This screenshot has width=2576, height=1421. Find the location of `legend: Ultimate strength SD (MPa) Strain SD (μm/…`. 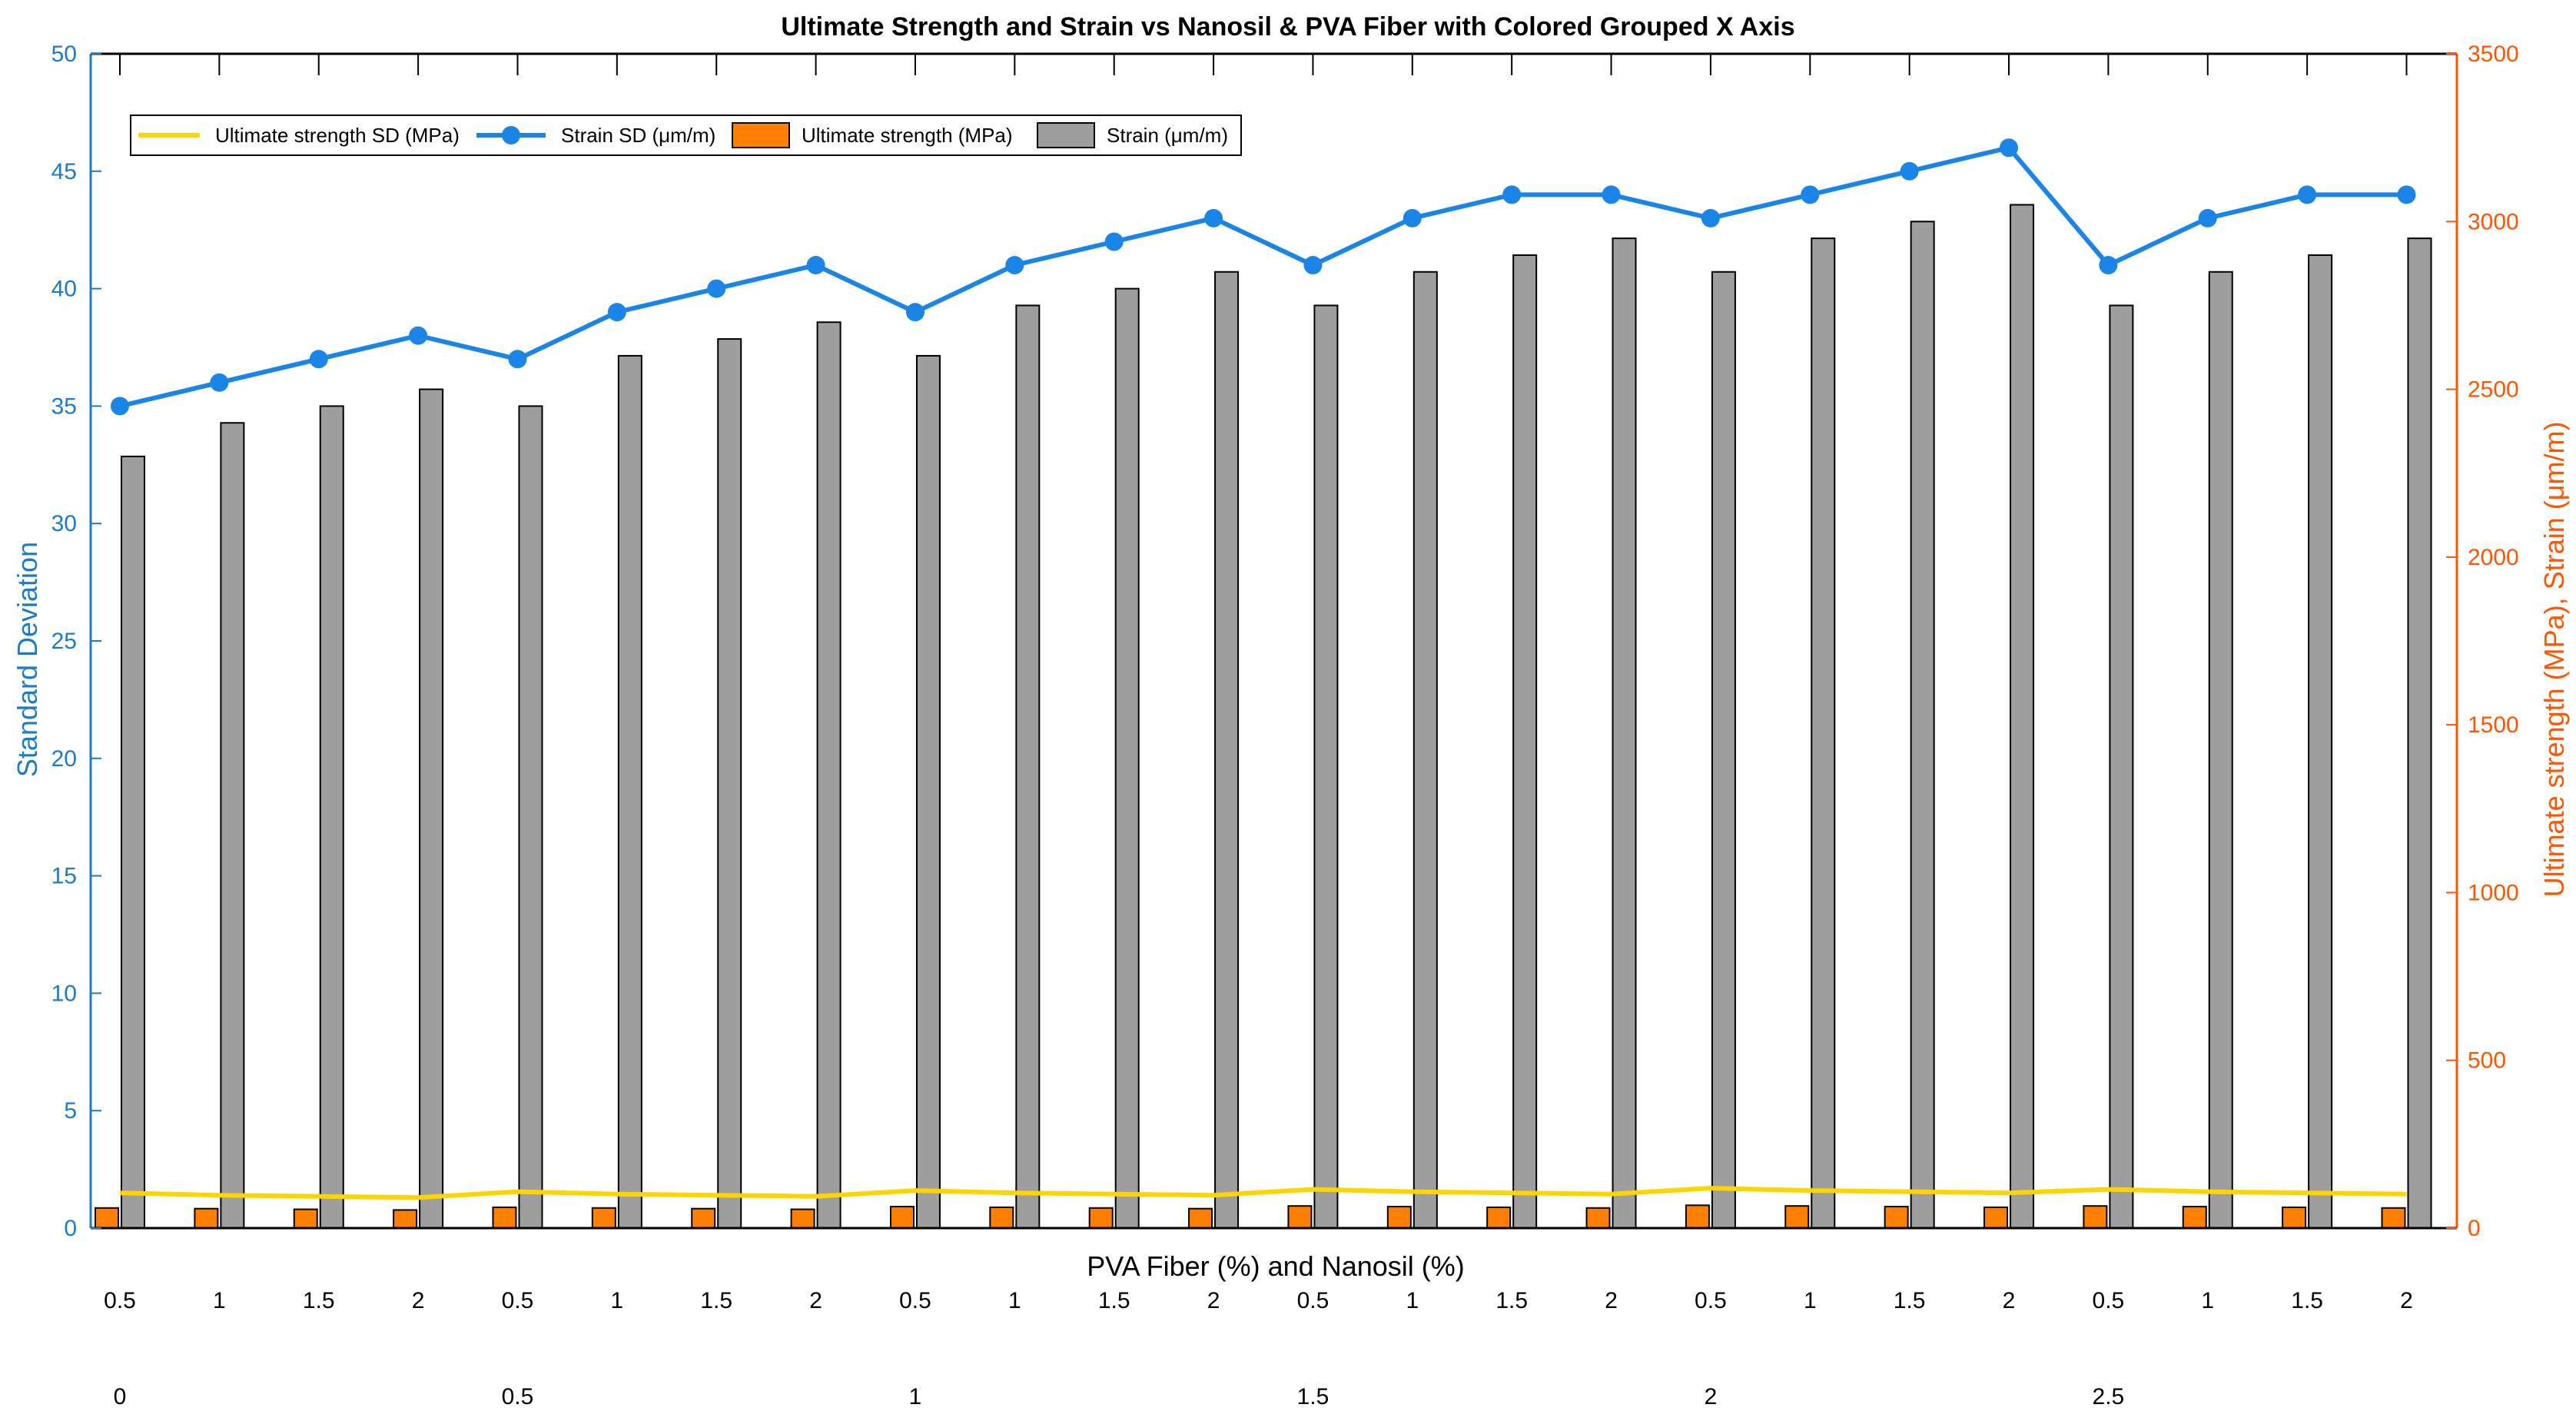

legend: Ultimate strength SD (MPa) Strain SD (μm/… is located at coordinates (686, 135).